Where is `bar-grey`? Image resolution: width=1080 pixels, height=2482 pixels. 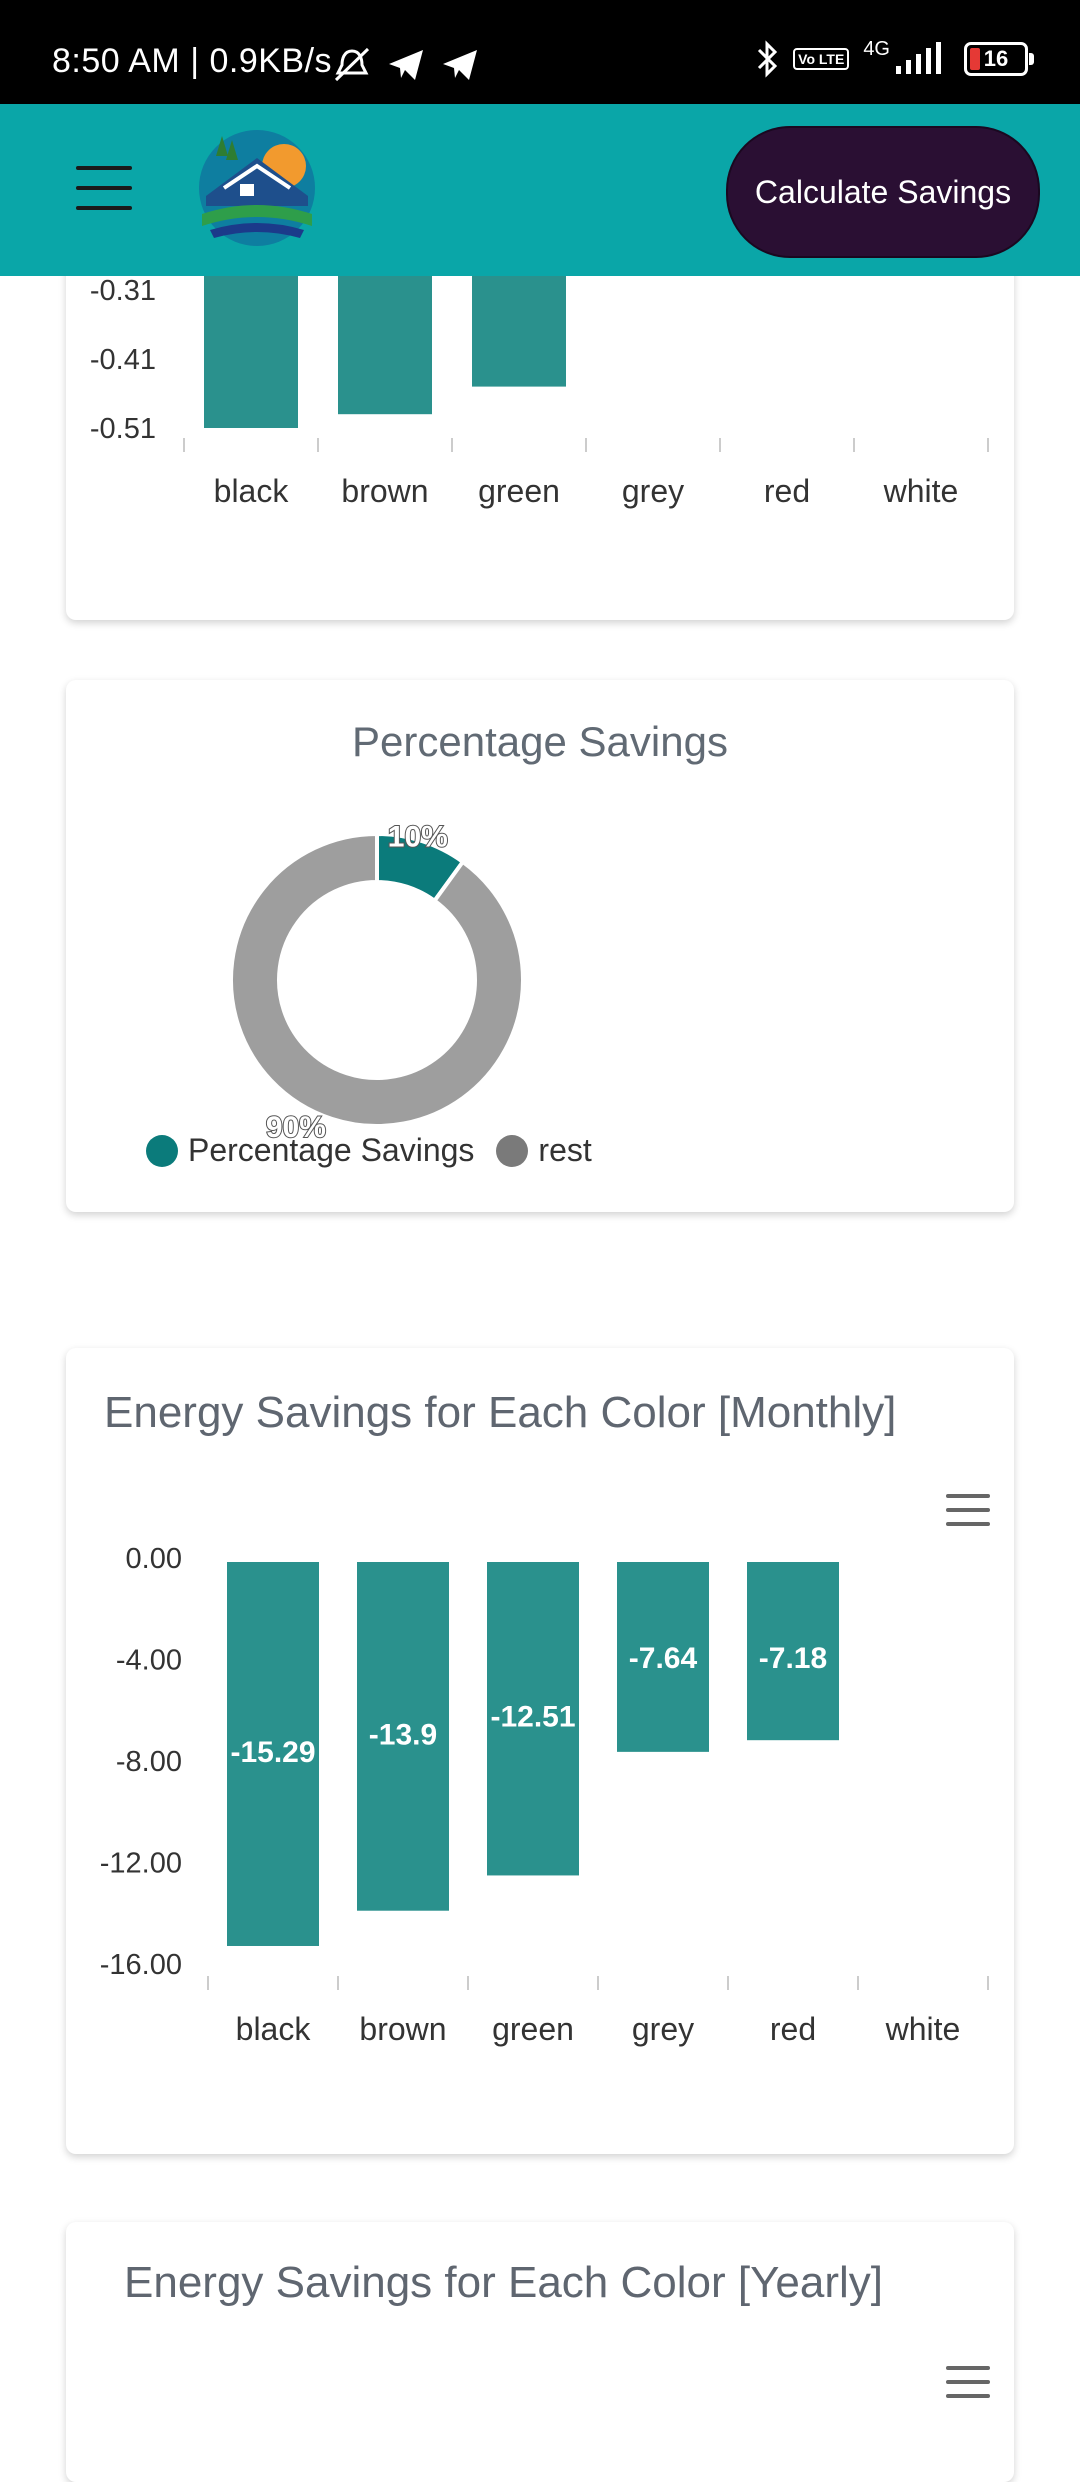 bar-grey is located at coordinates (663, 1657).